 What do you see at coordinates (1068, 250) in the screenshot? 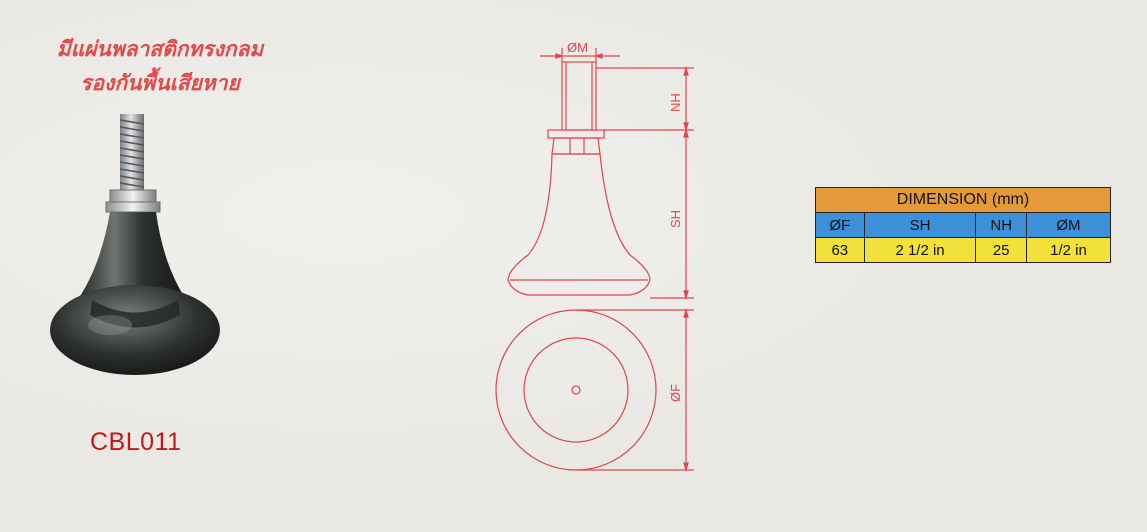
I see `value-m: 1/2 in` at bounding box center [1068, 250].